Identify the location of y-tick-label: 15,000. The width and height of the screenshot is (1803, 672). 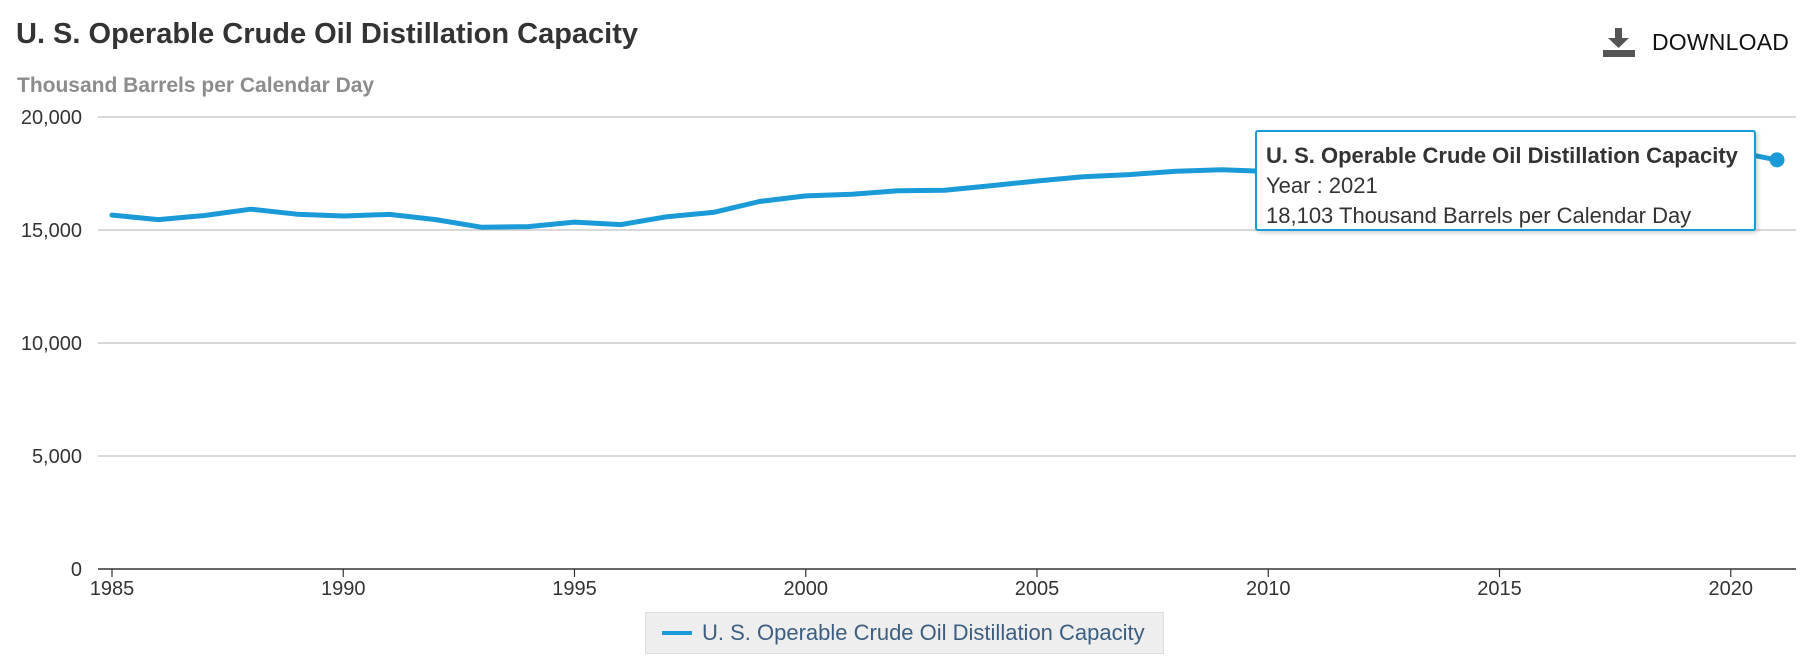
(51, 231).